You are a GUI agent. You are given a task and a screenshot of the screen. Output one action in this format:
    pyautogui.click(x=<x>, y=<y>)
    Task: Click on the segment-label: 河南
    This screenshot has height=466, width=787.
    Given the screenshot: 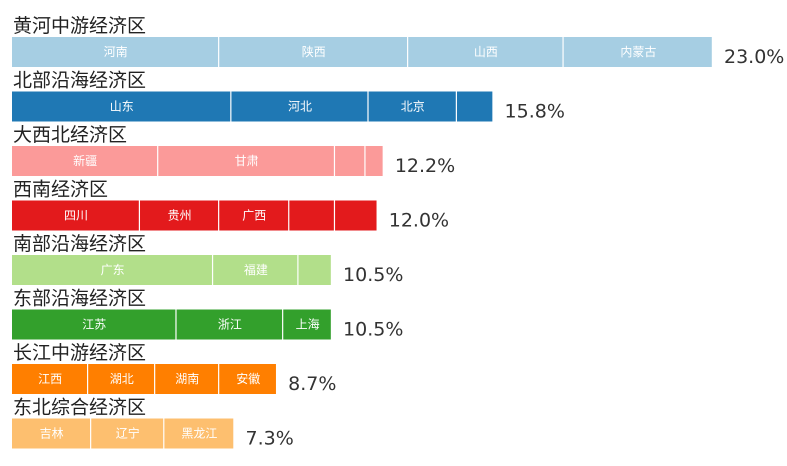 What is the action you would take?
    pyautogui.click(x=116, y=51)
    